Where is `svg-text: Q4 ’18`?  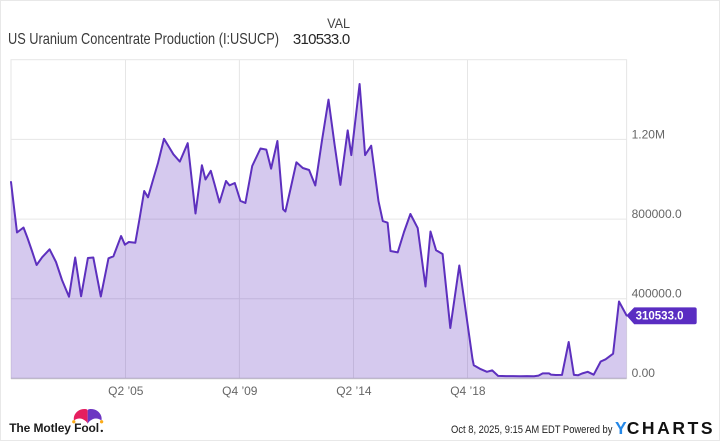 svg-text: Q4 ’18 is located at coordinates (468, 391).